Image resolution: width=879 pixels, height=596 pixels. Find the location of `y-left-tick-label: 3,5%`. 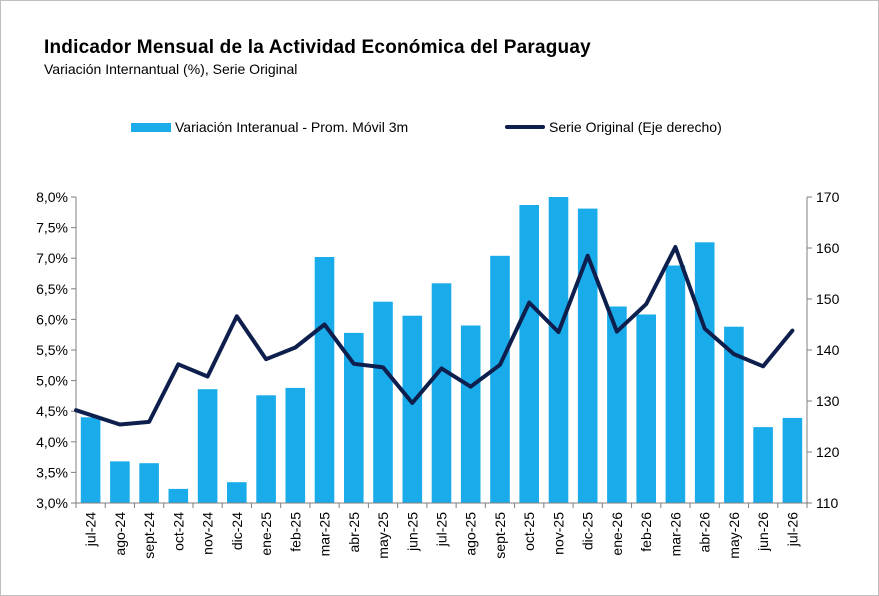

y-left-tick-label: 3,5% is located at coordinates (52, 472).